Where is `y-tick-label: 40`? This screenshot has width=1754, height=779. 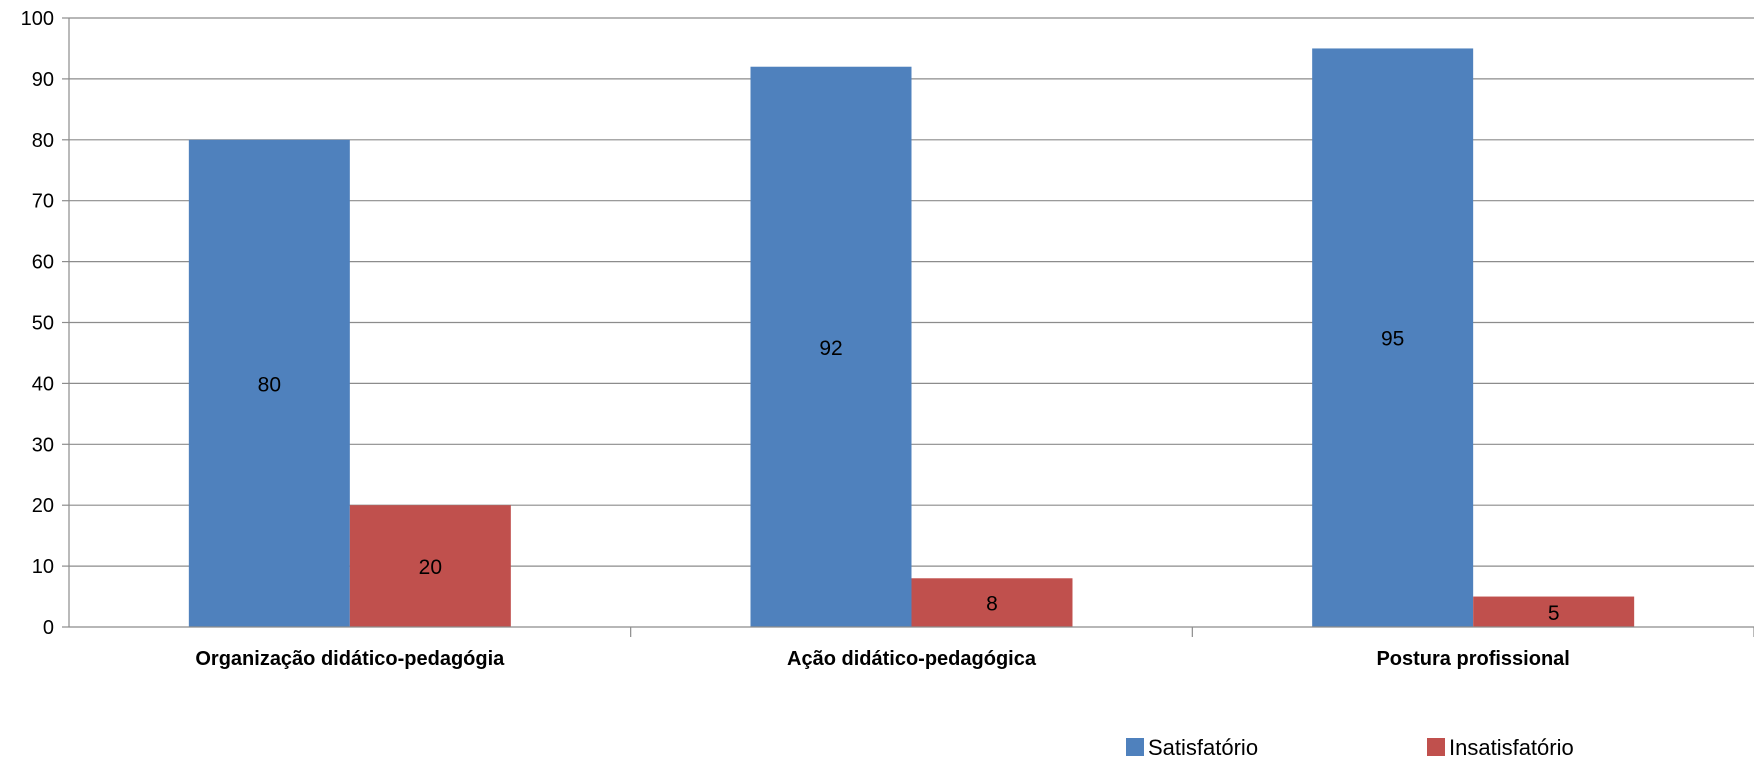
y-tick-label: 40 is located at coordinates (43, 384).